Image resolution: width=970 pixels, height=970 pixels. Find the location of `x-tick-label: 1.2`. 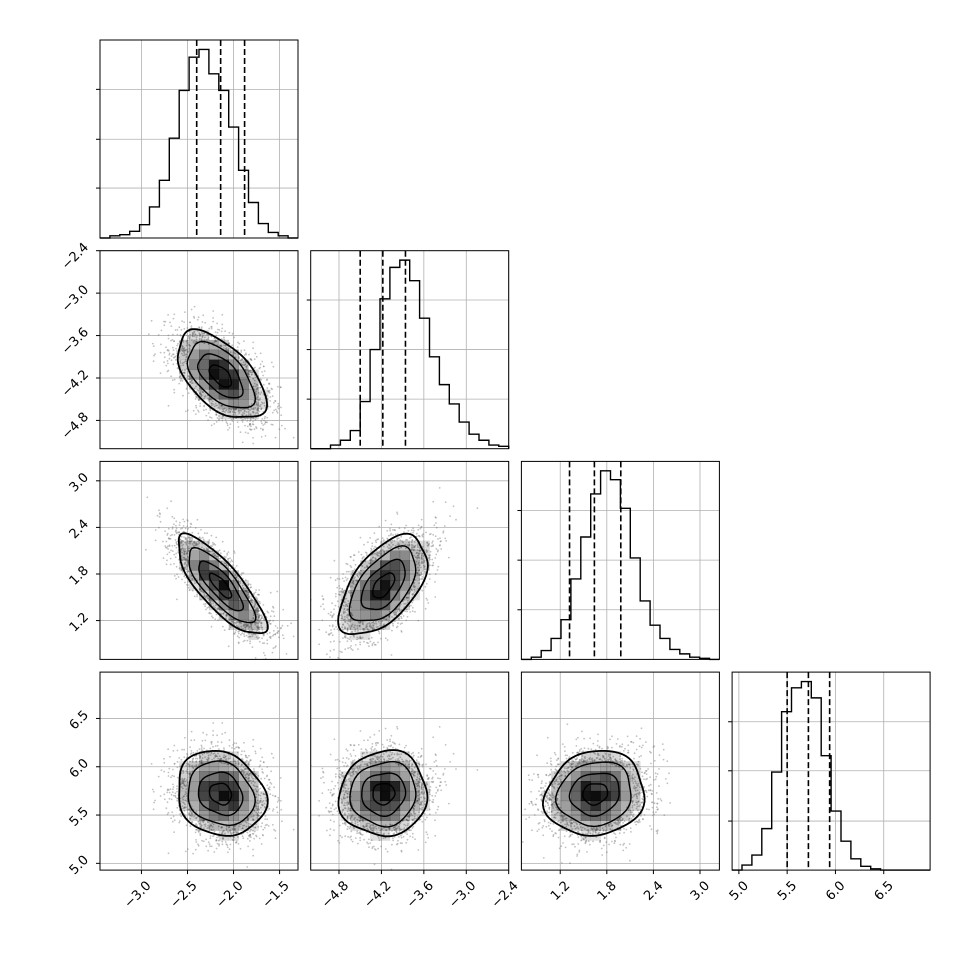

x-tick-label: 1.2 is located at coordinates (560, 891).